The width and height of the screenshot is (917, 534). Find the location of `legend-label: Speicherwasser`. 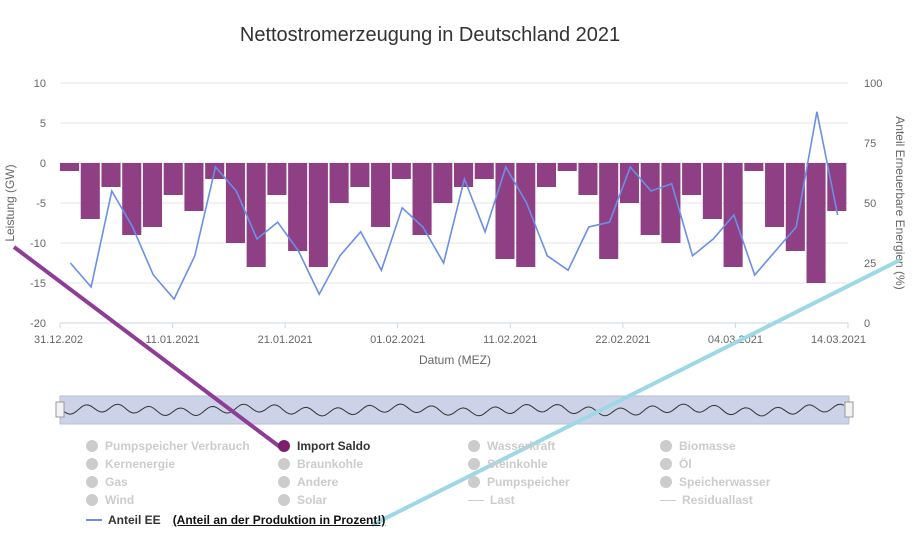

legend-label: Speicherwasser is located at coordinates (725, 482).